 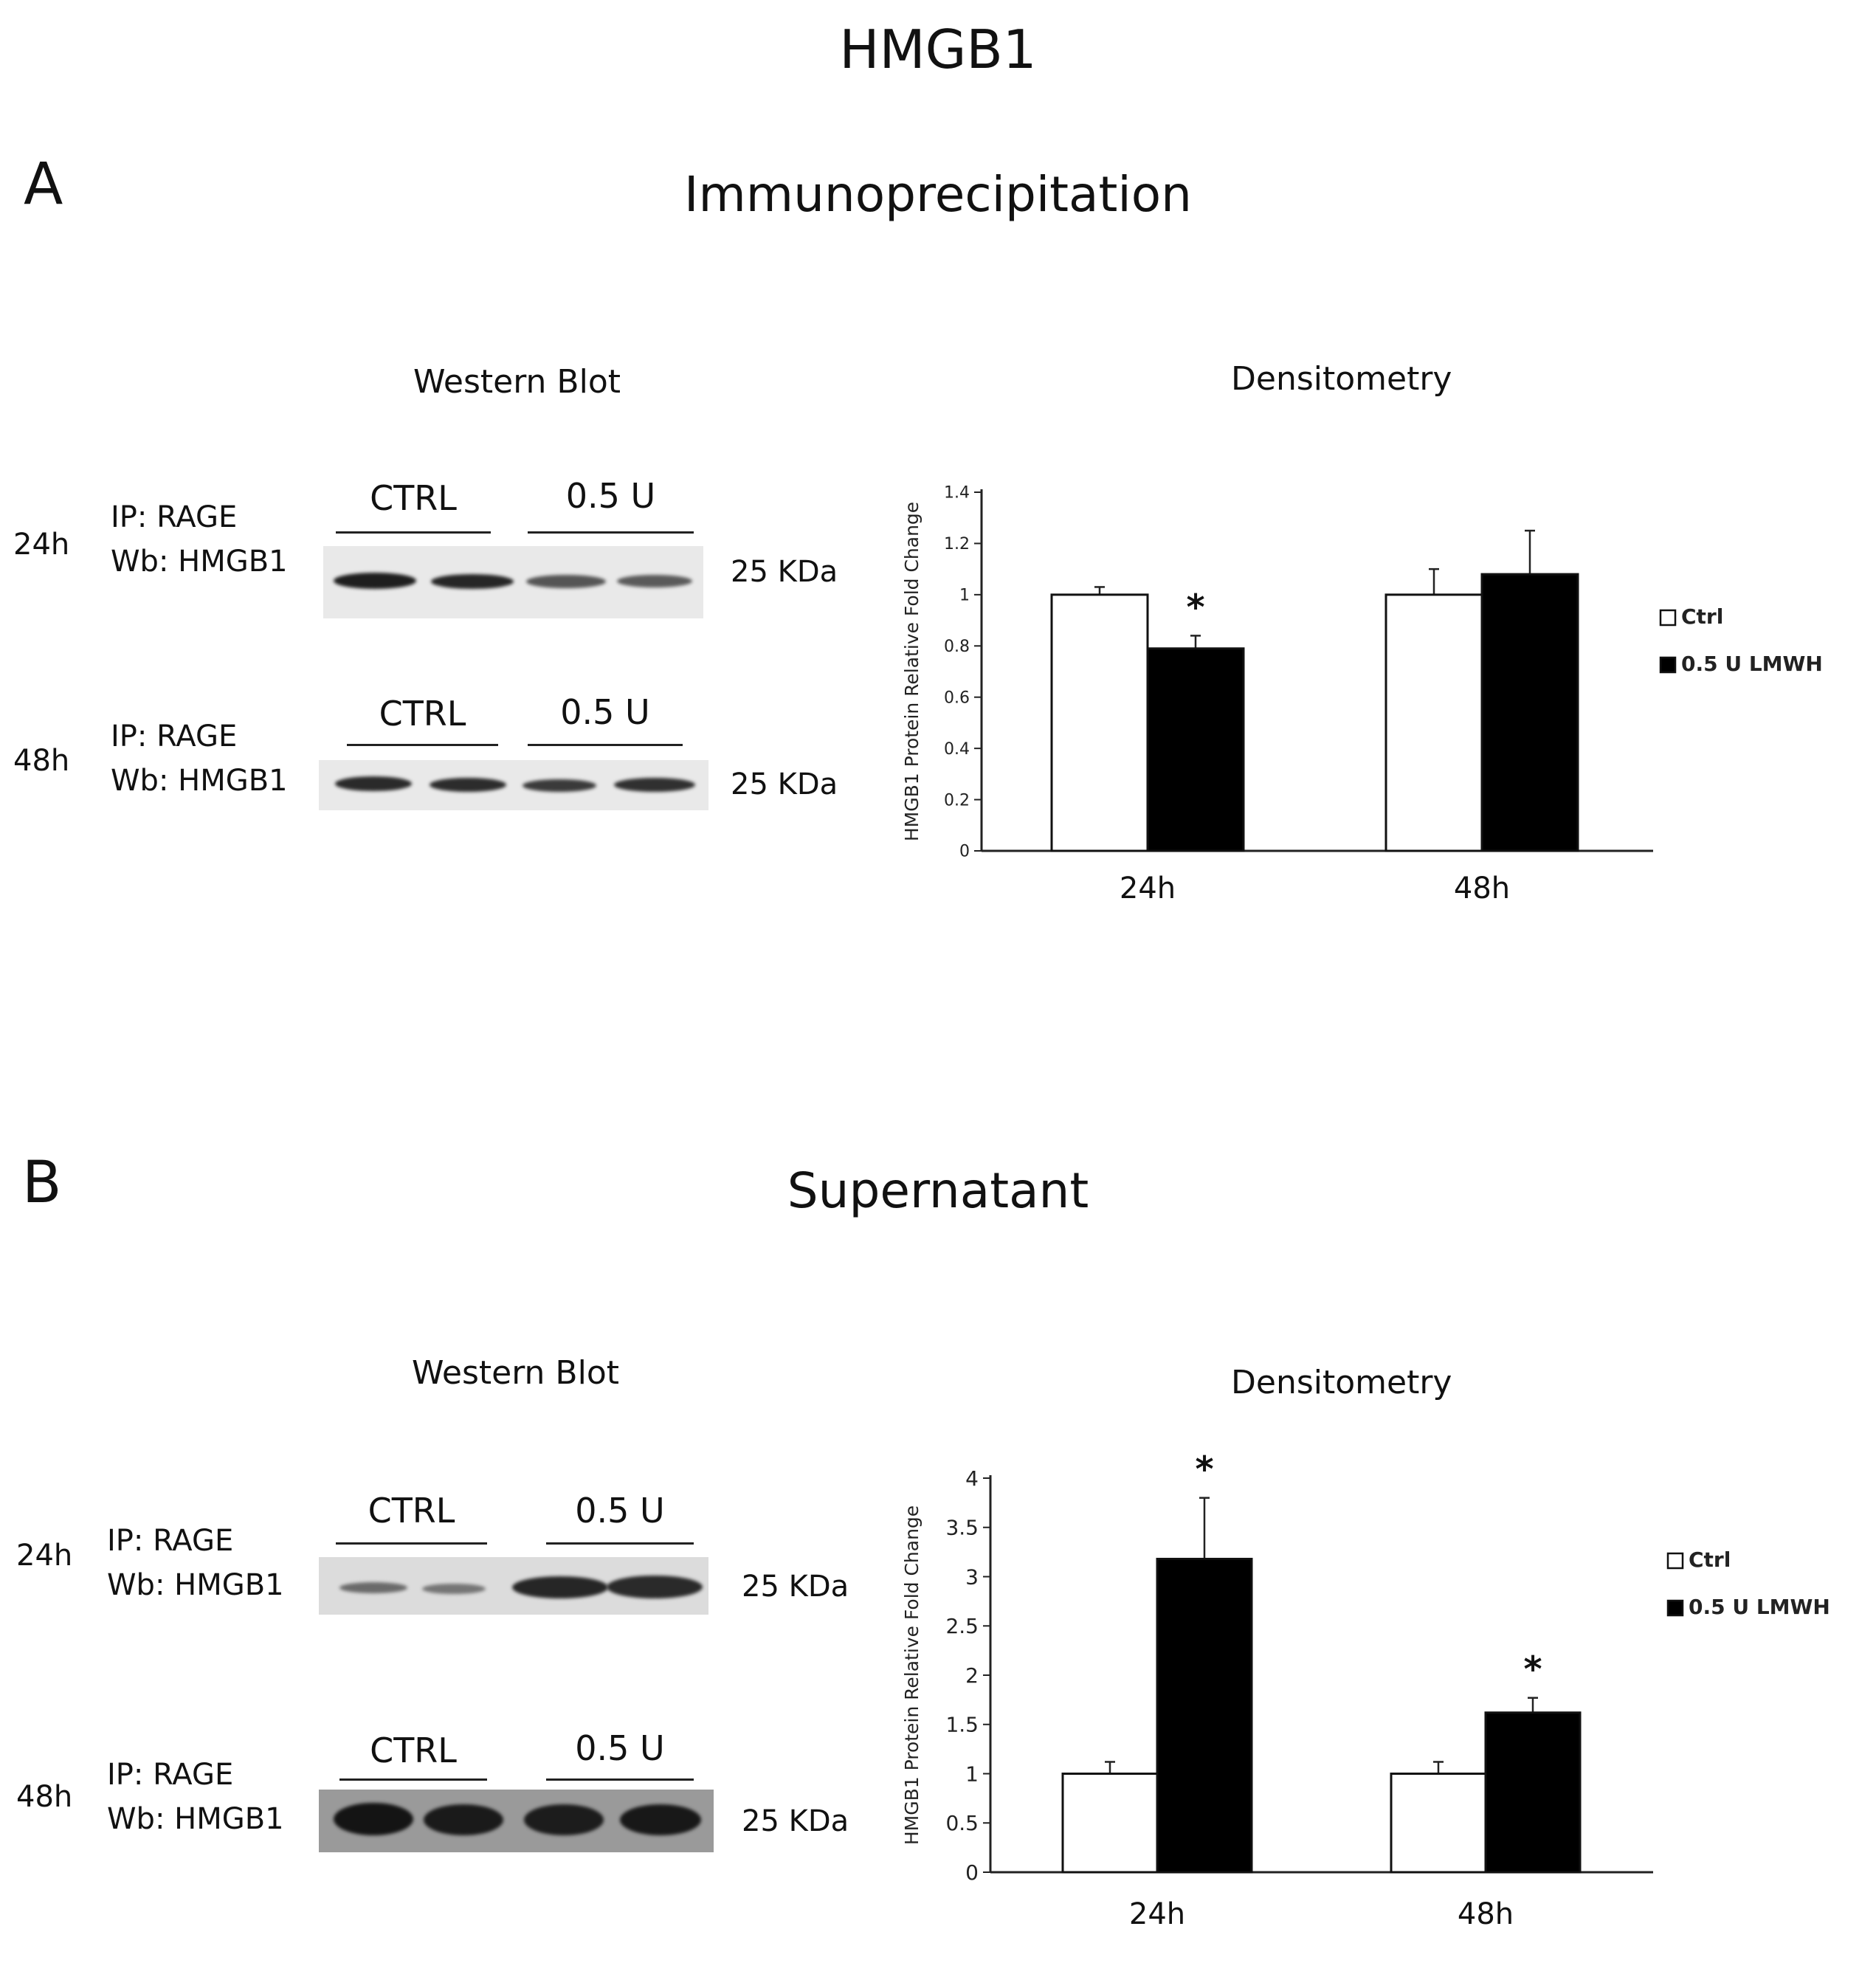 I want to click on y-tick-label: 0.8, so click(x=957, y=647).